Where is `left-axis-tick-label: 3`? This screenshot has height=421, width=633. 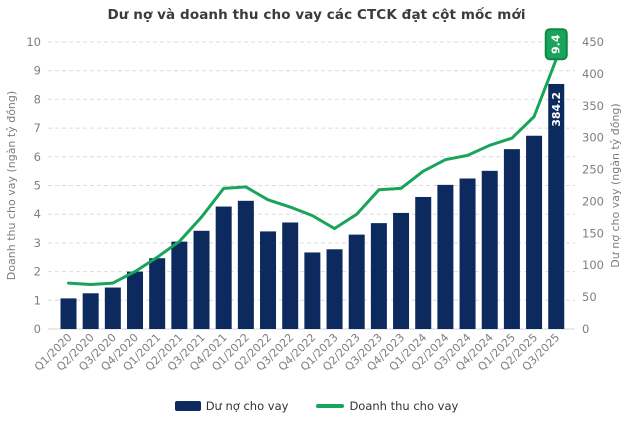 left-axis-tick-label: 3 is located at coordinates (37, 243).